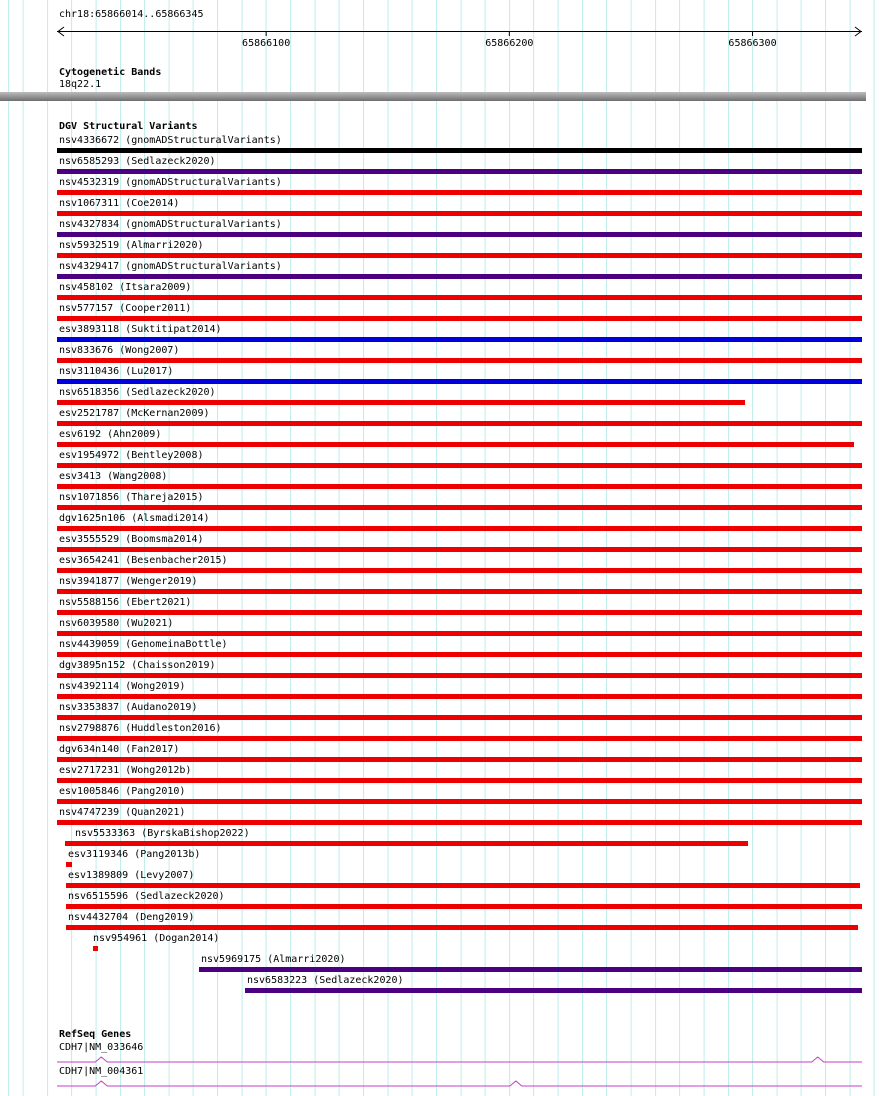 The width and height of the screenshot is (890, 1096). I want to click on variant-label: nsv4532319 (gnomADStructuralVariants), so click(170, 182).